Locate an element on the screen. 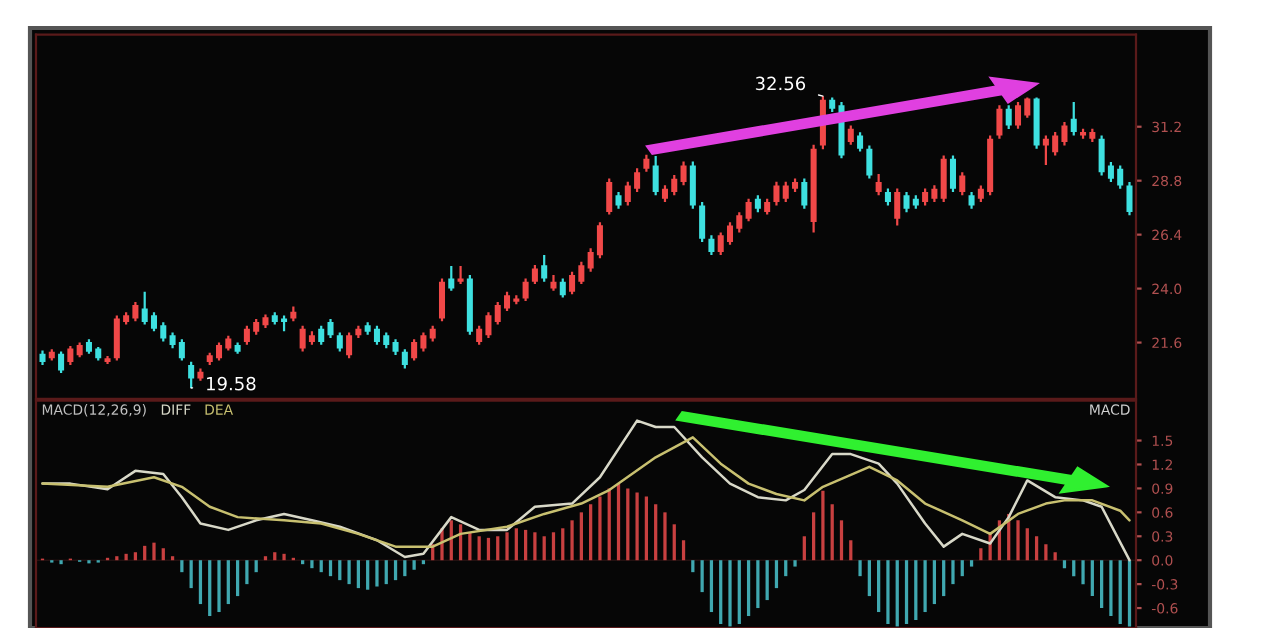  annotation: 32.56 is located at coordinates (780, 83).